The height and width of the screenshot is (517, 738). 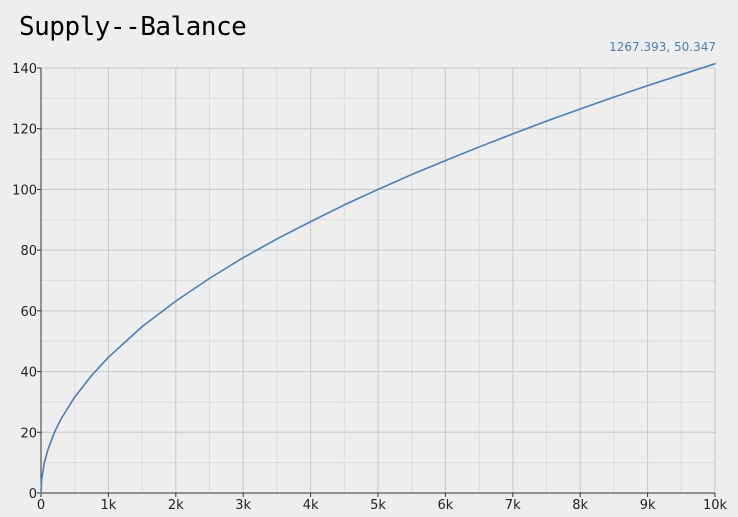 What do you see at coordinates (108, 505) in the screenshot?
I see `x-tick-label: 1k` at bounding box center [108, 505].